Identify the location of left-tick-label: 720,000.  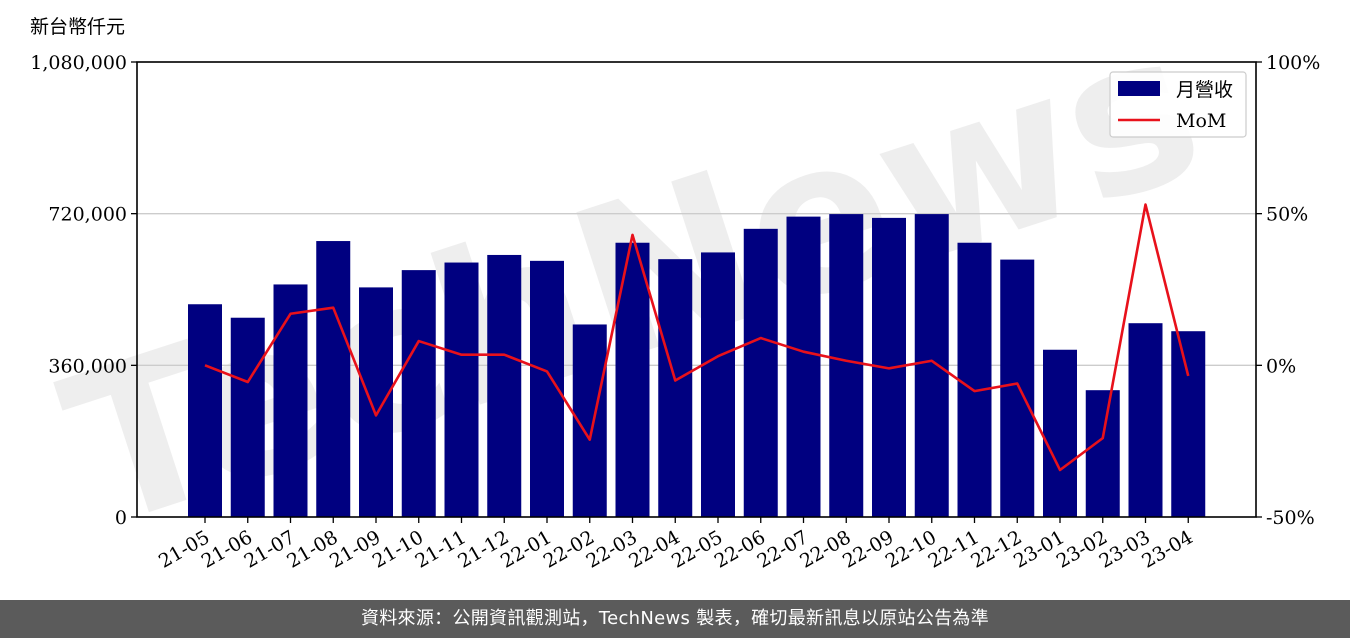
(87, 215).